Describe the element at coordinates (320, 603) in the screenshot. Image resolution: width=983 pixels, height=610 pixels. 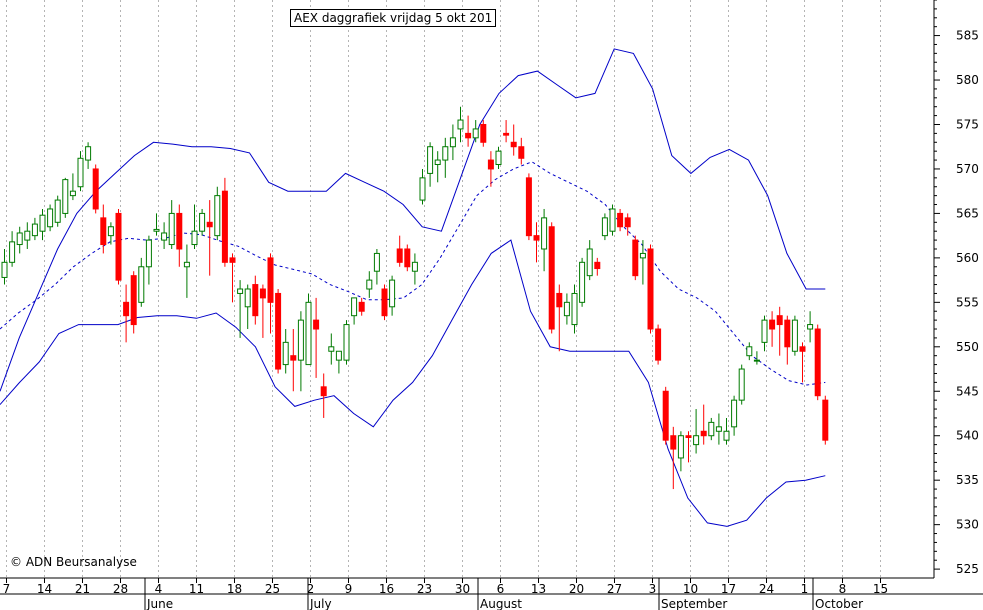
I see `month-label: July` at that location.